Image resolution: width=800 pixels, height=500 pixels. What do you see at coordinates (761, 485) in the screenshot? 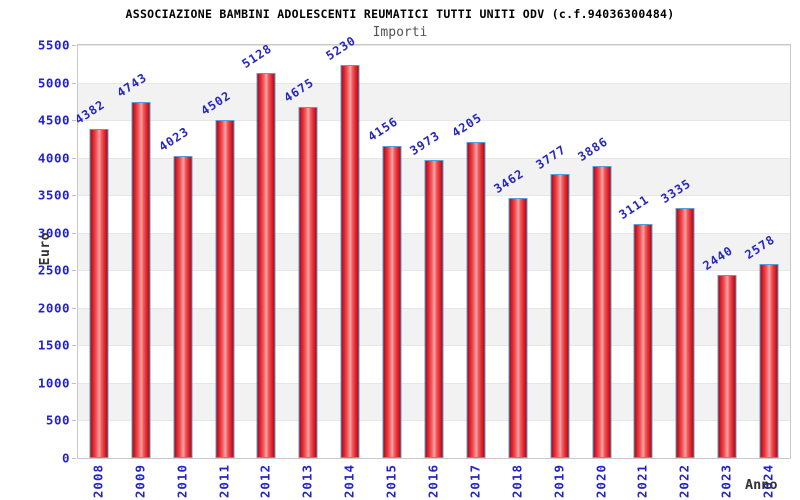
I see `x-axis-title: Anno` at bounding box center [761, 485].